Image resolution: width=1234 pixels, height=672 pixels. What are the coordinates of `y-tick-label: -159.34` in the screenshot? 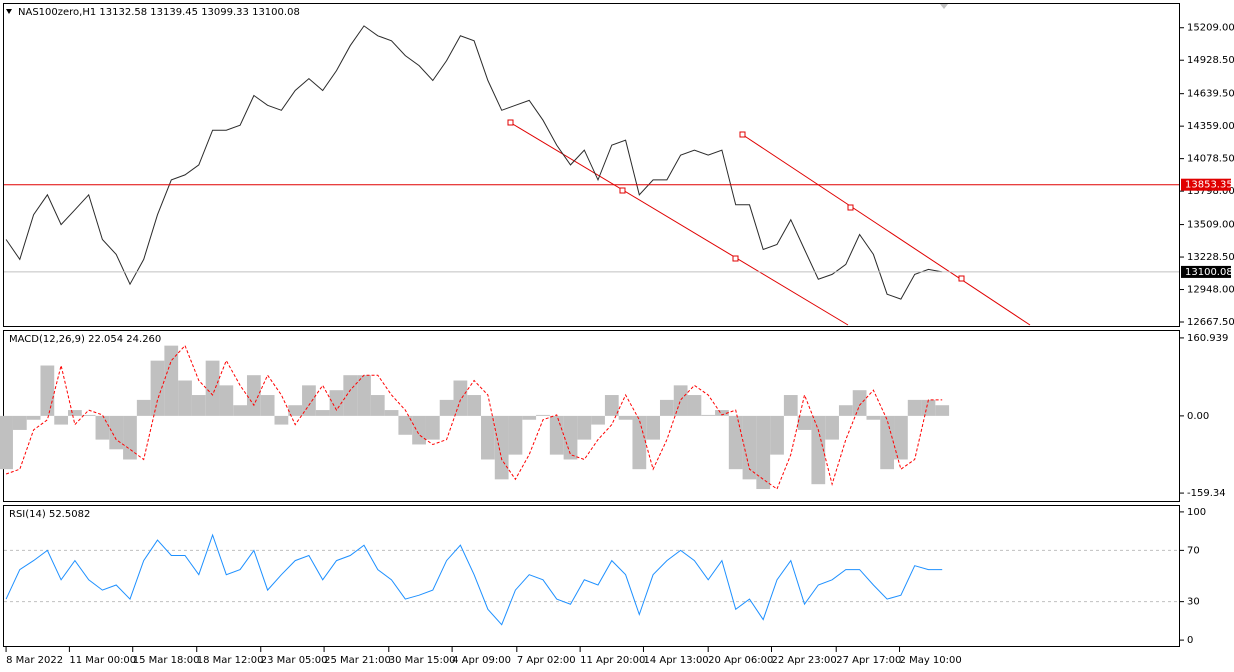 It's located at (1206, 493).